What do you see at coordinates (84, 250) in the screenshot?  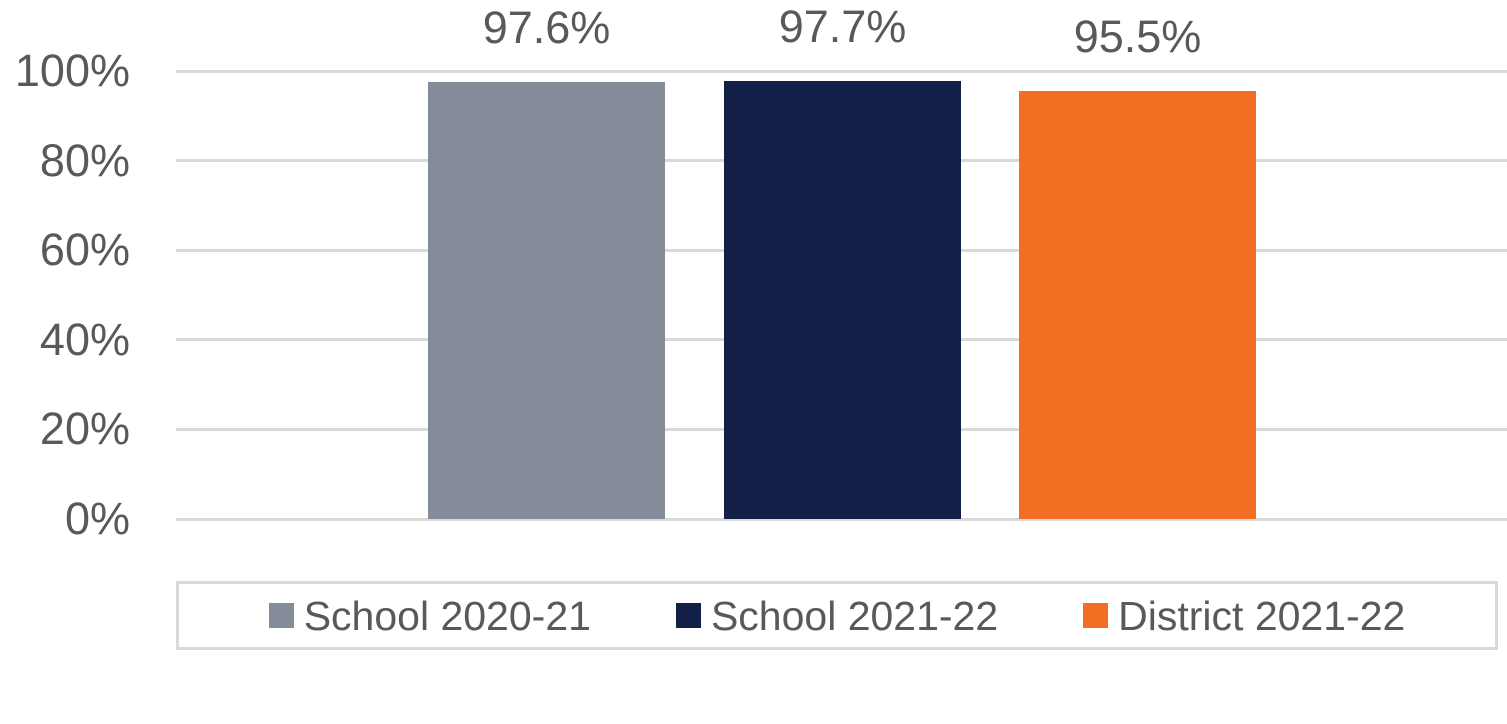 I see `y-tick-label-60: 60%` at bounding box center [84, 250].